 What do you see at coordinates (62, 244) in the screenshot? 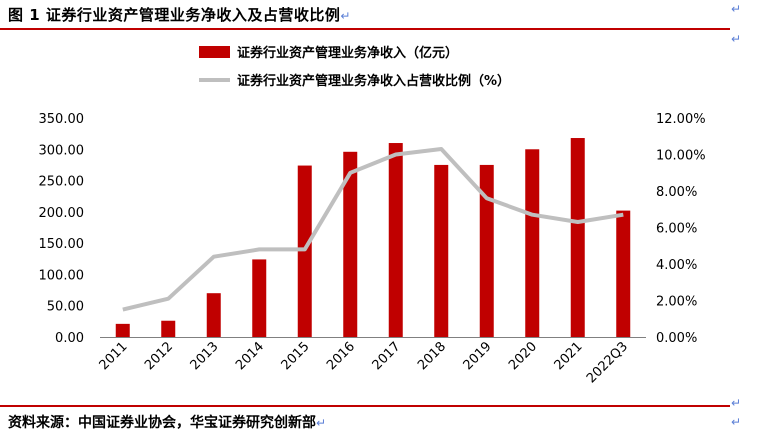
I see `left-tick-label: 150.00` at bounding box center [62, 244].